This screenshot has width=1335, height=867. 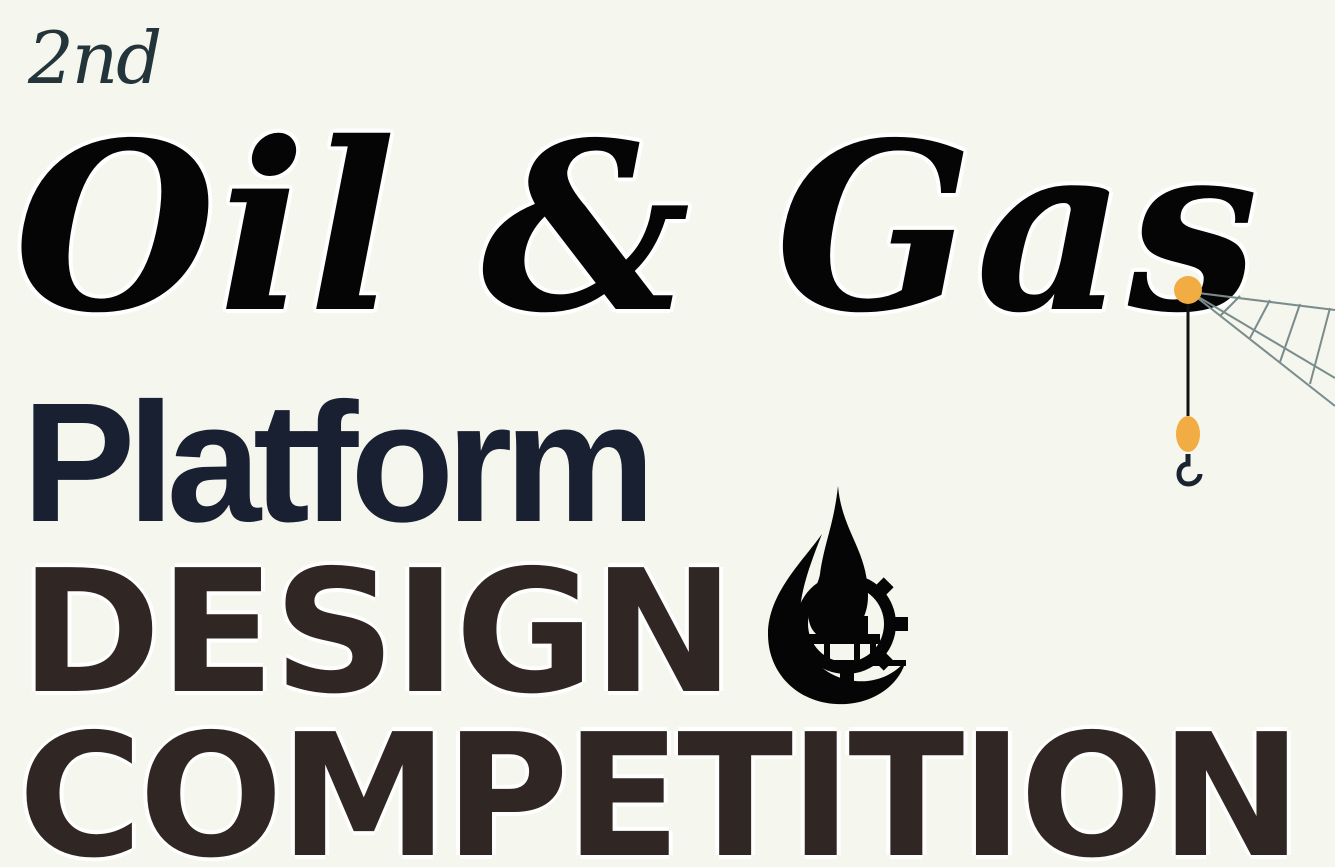 What do you see at coordinates (1188, 290) in the screenshot?
I see `pulley-icon` at bounding box center [1188, 290].